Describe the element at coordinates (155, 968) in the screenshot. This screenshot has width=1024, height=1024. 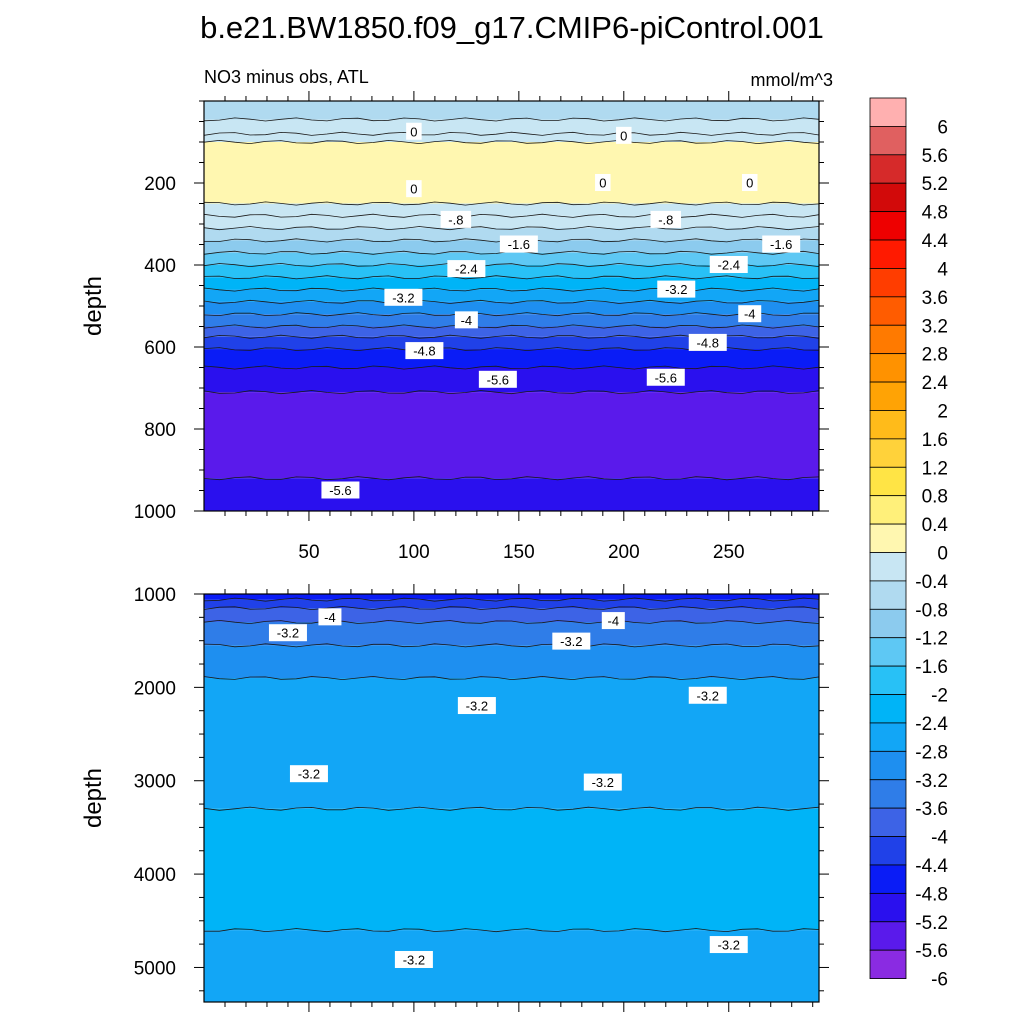
I see `y-tick-label: 5000` at that location.